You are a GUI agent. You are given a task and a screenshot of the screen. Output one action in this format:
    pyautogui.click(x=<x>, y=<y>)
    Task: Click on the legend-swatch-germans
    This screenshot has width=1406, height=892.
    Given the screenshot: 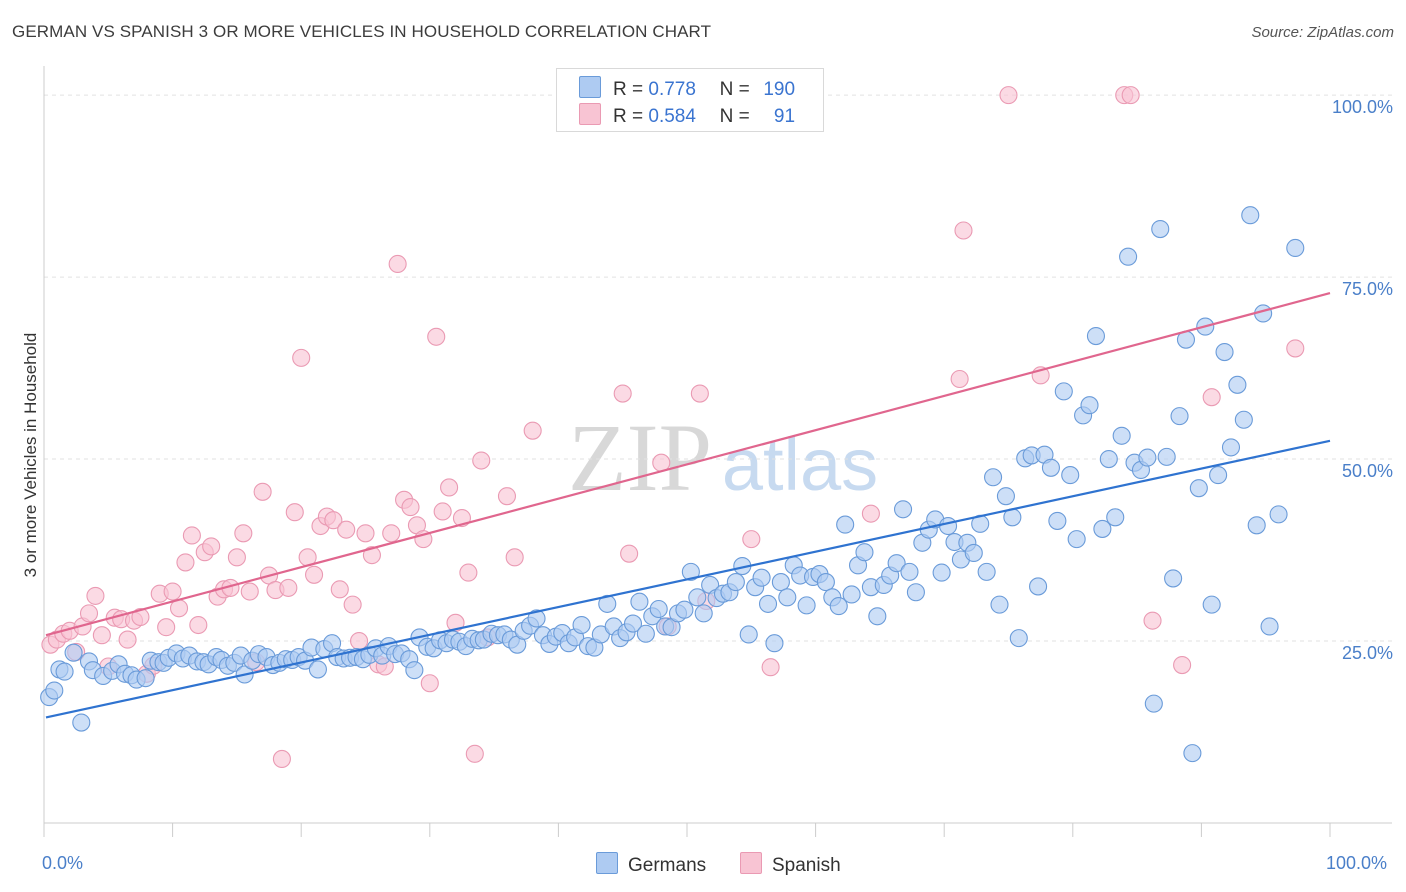 What is the action you would take?
    pyautogui.click(x=590, y=87)
    